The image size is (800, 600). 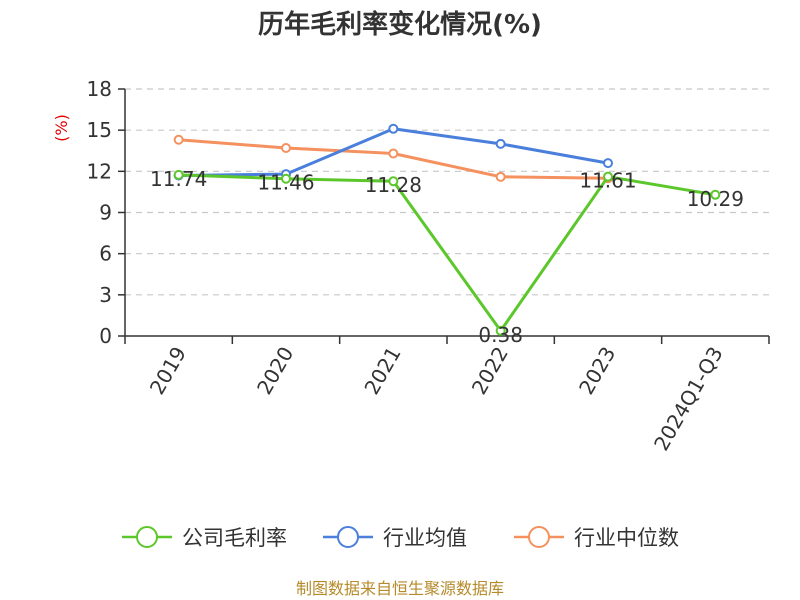 I want to click on chart-title: 历年毛利率变化情况(%), so click(x=400, y=24).